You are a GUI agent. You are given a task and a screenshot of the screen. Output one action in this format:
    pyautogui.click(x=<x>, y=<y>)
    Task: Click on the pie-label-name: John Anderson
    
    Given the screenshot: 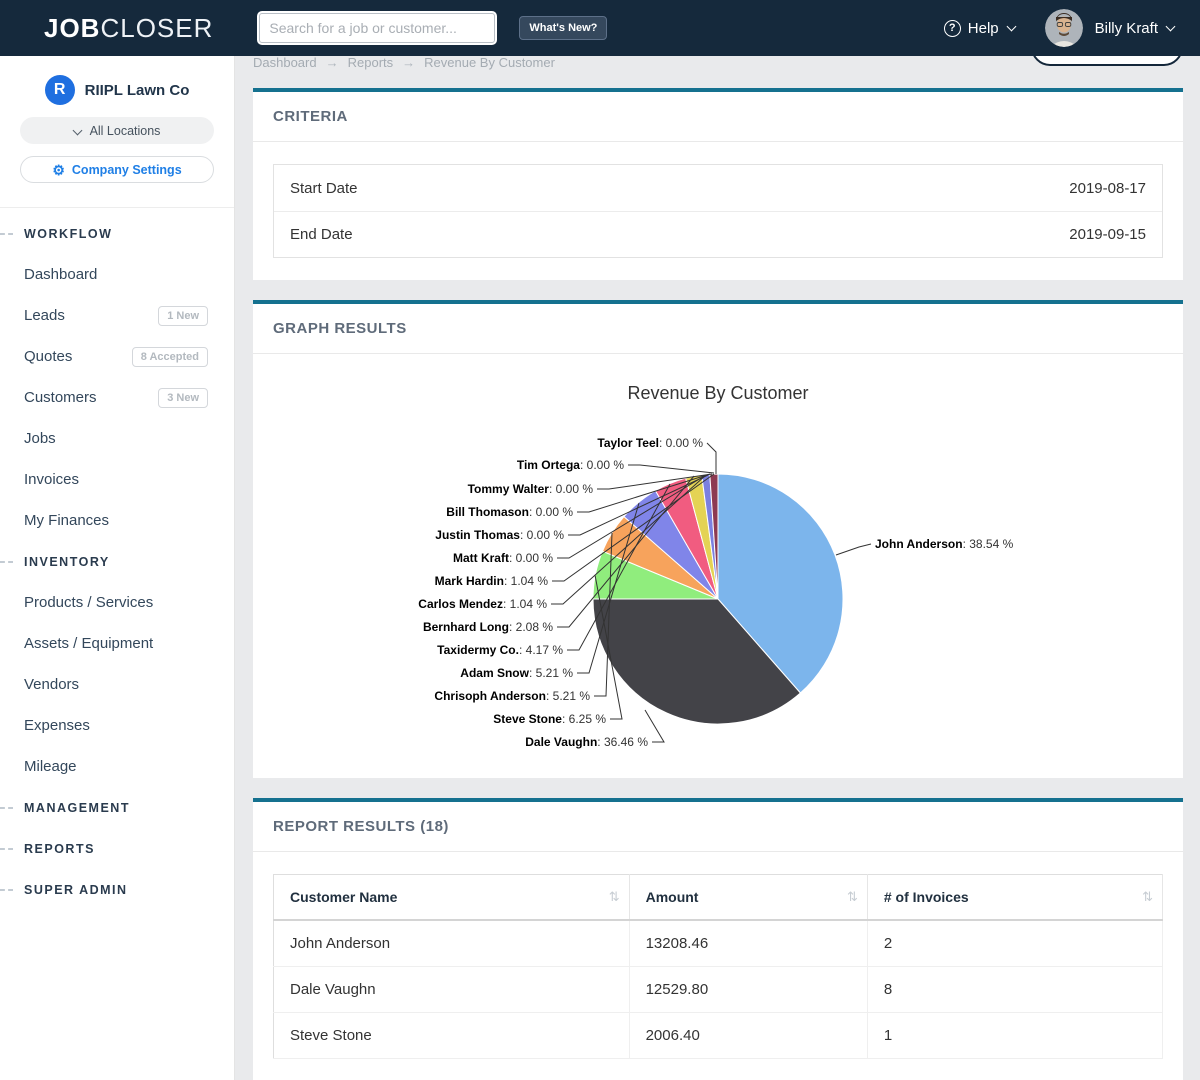 What is the action you would take?
    pyautogui.click(x=919, y=544)
    